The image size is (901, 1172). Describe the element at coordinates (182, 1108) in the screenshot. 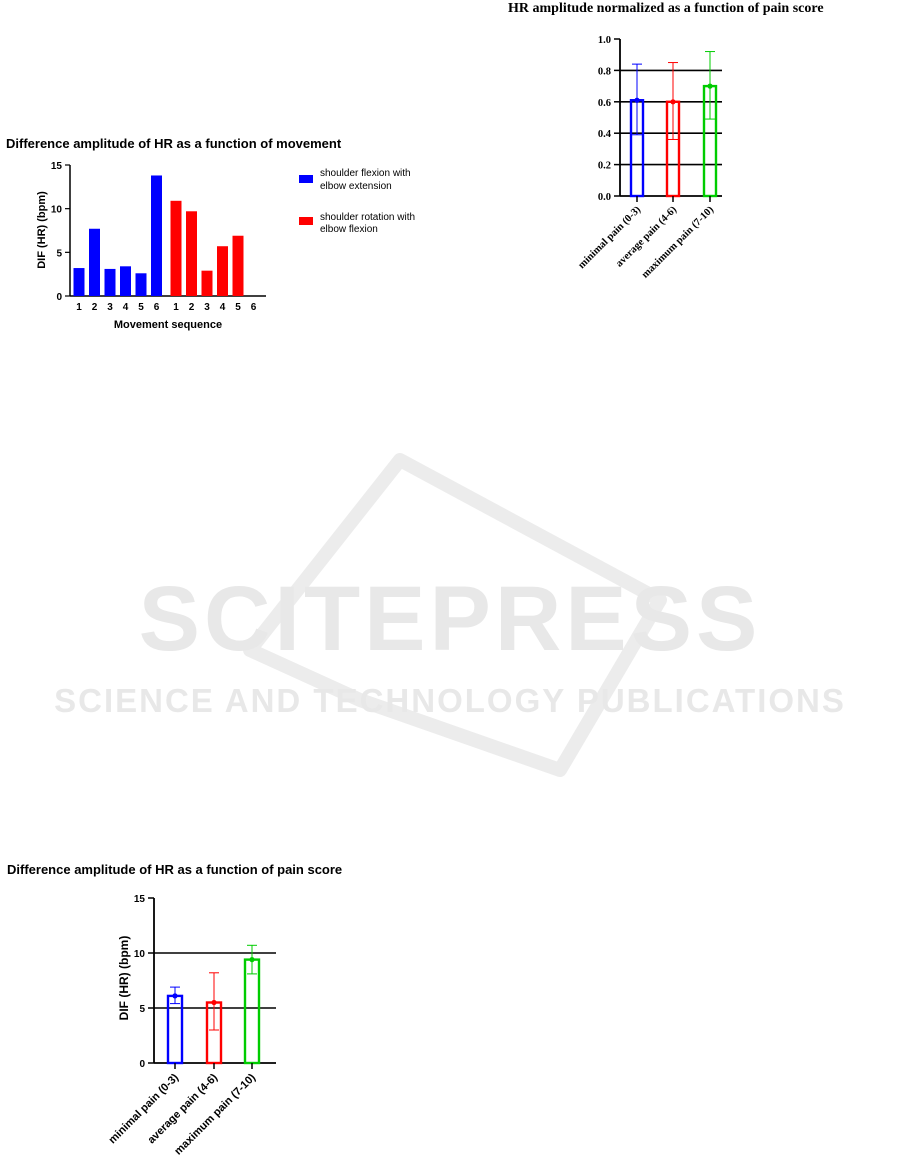

I see `c3-x-tick-label: average pain (4-6)` at that location.